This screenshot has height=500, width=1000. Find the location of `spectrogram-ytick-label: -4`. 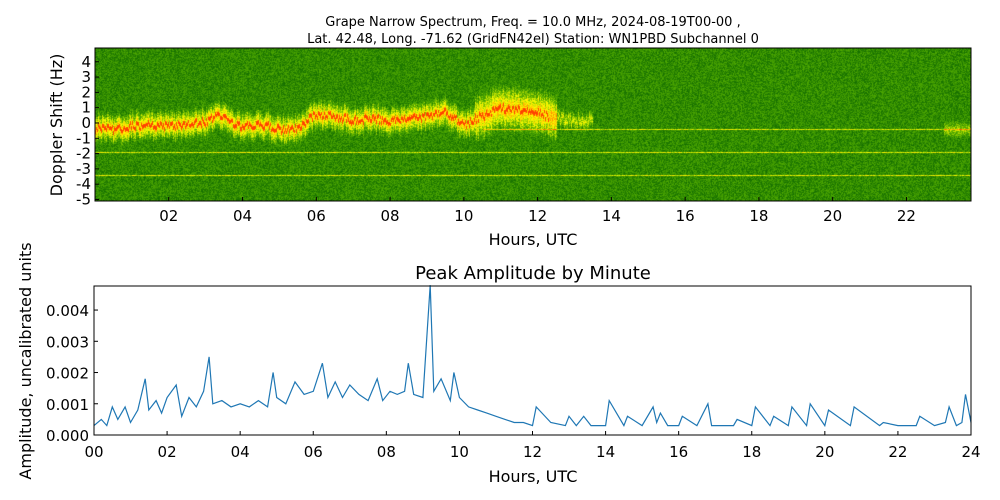

spectrogram-ytick-label: -4 is located at coordinates (83, 184).